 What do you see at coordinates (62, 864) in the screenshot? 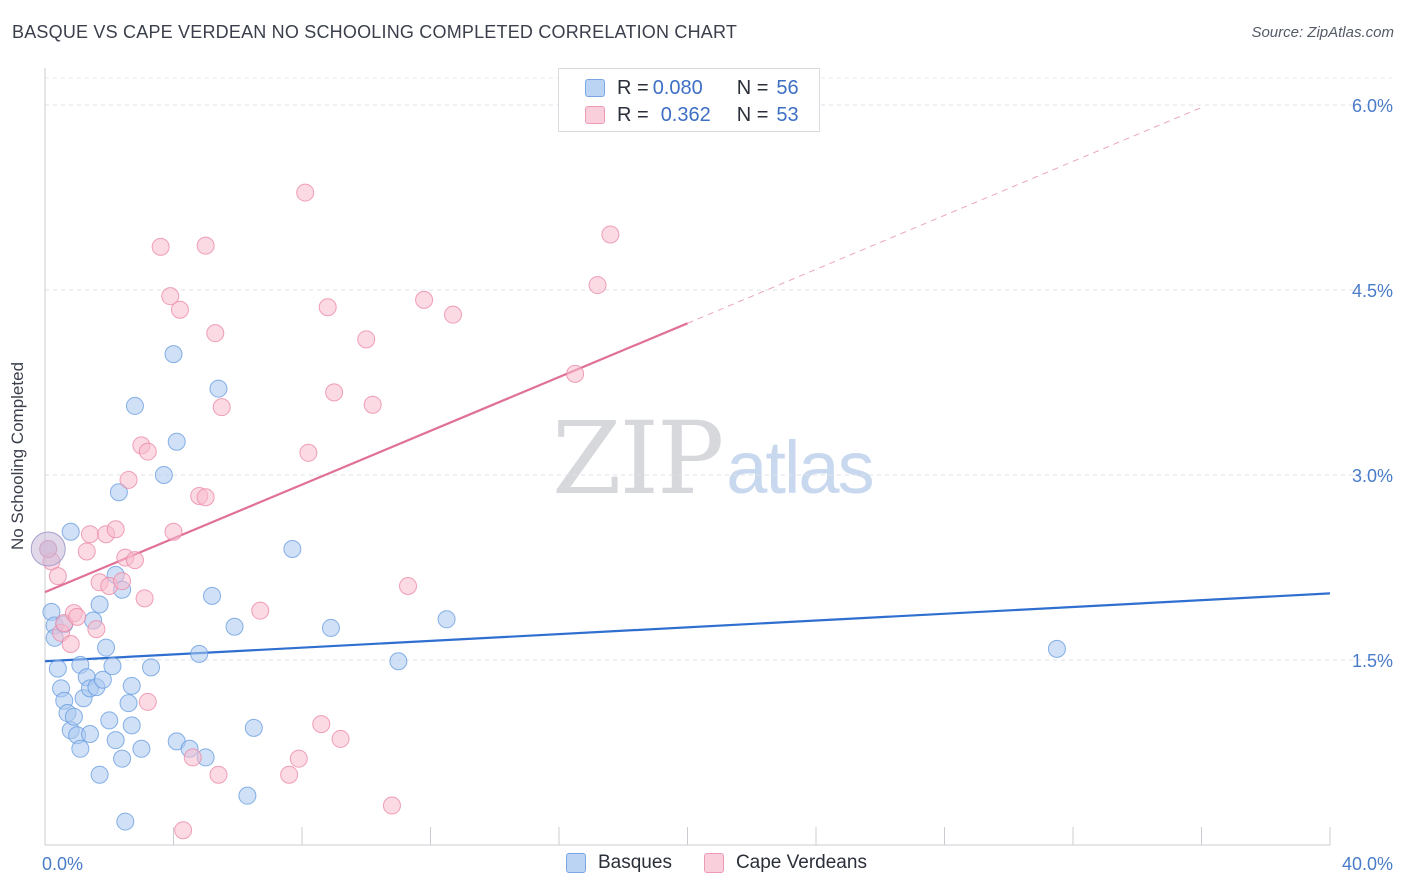
I see `x-tick-label: 0.0%` at bounding box center [62, 864].